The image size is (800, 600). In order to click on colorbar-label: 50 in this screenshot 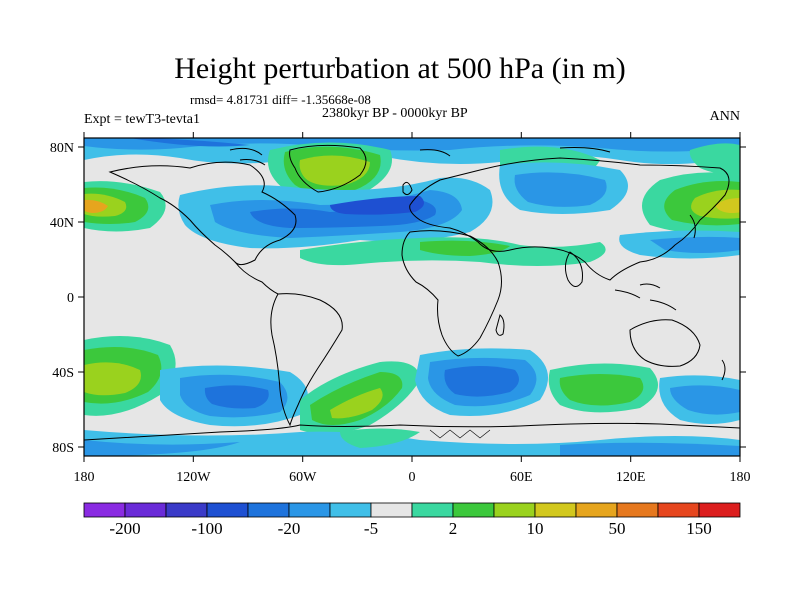, I will do `click(617, 528)`.